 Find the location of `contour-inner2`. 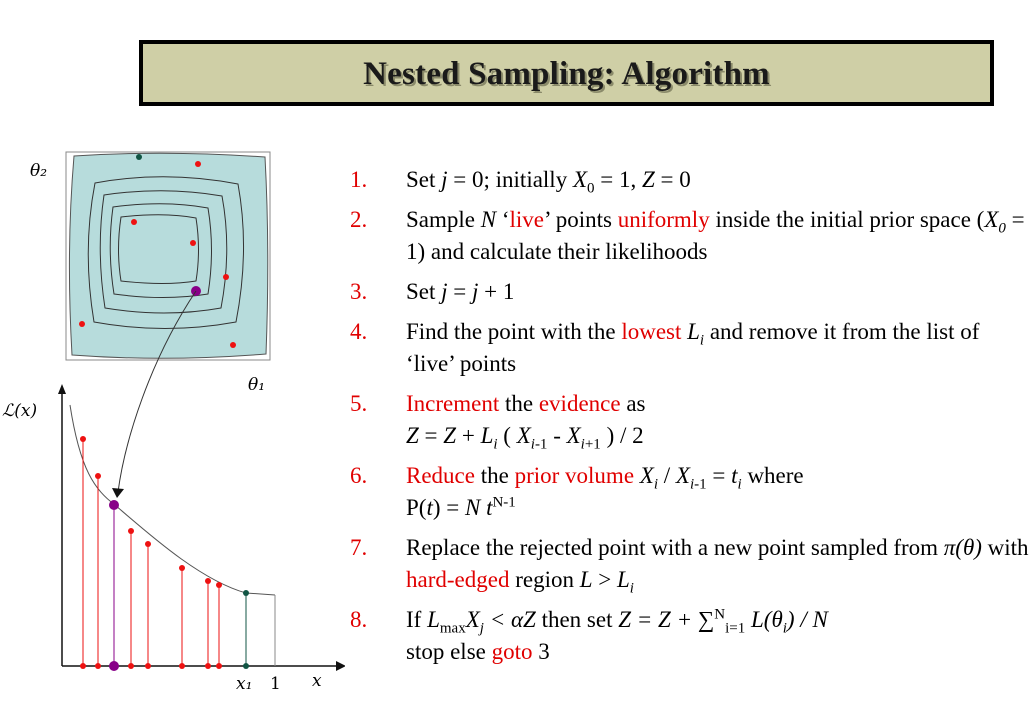

contour-inner2 is located at coordinates (158, 249).